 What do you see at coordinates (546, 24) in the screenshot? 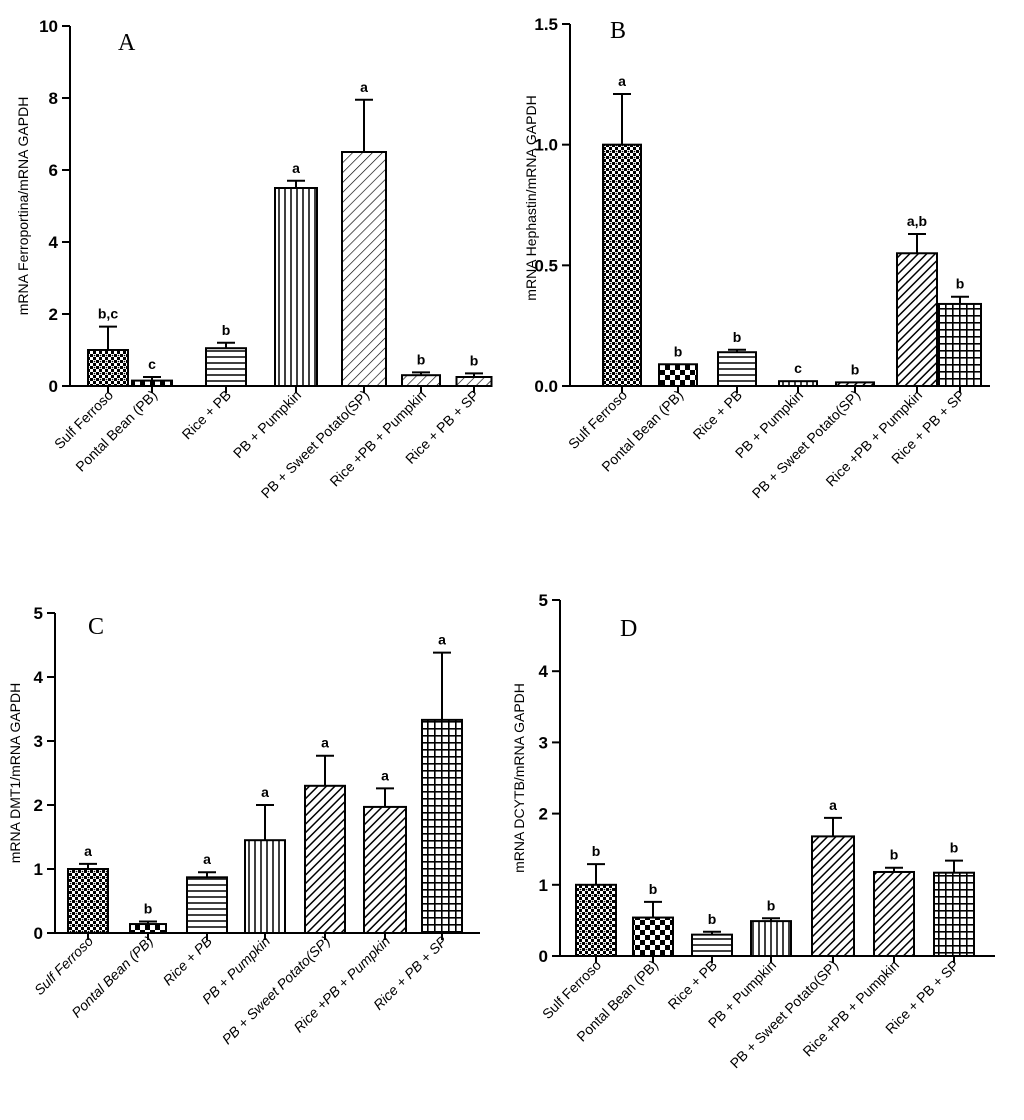
I see `y-tick-label: 1.5` at bounding box center [546, 24].